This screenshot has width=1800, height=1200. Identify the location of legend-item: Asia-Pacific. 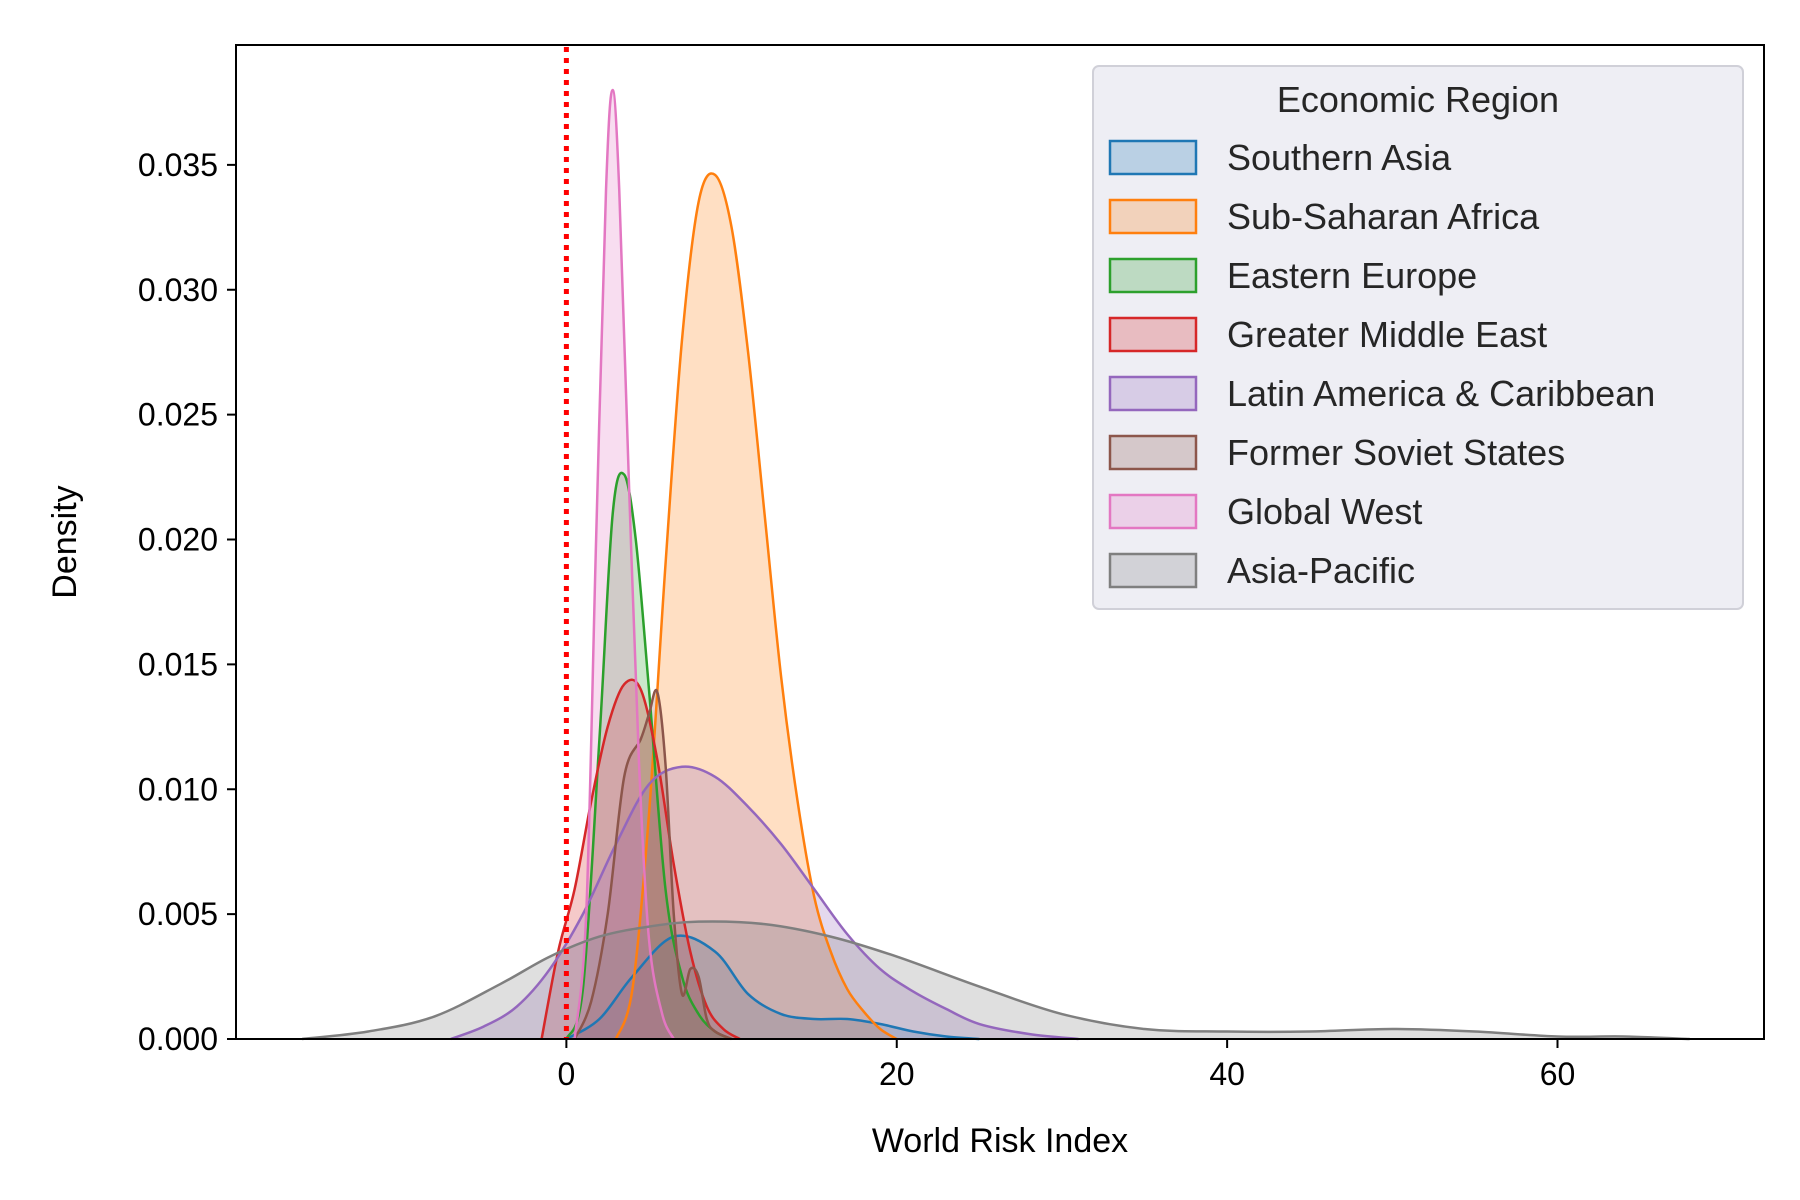
(1261, 570).